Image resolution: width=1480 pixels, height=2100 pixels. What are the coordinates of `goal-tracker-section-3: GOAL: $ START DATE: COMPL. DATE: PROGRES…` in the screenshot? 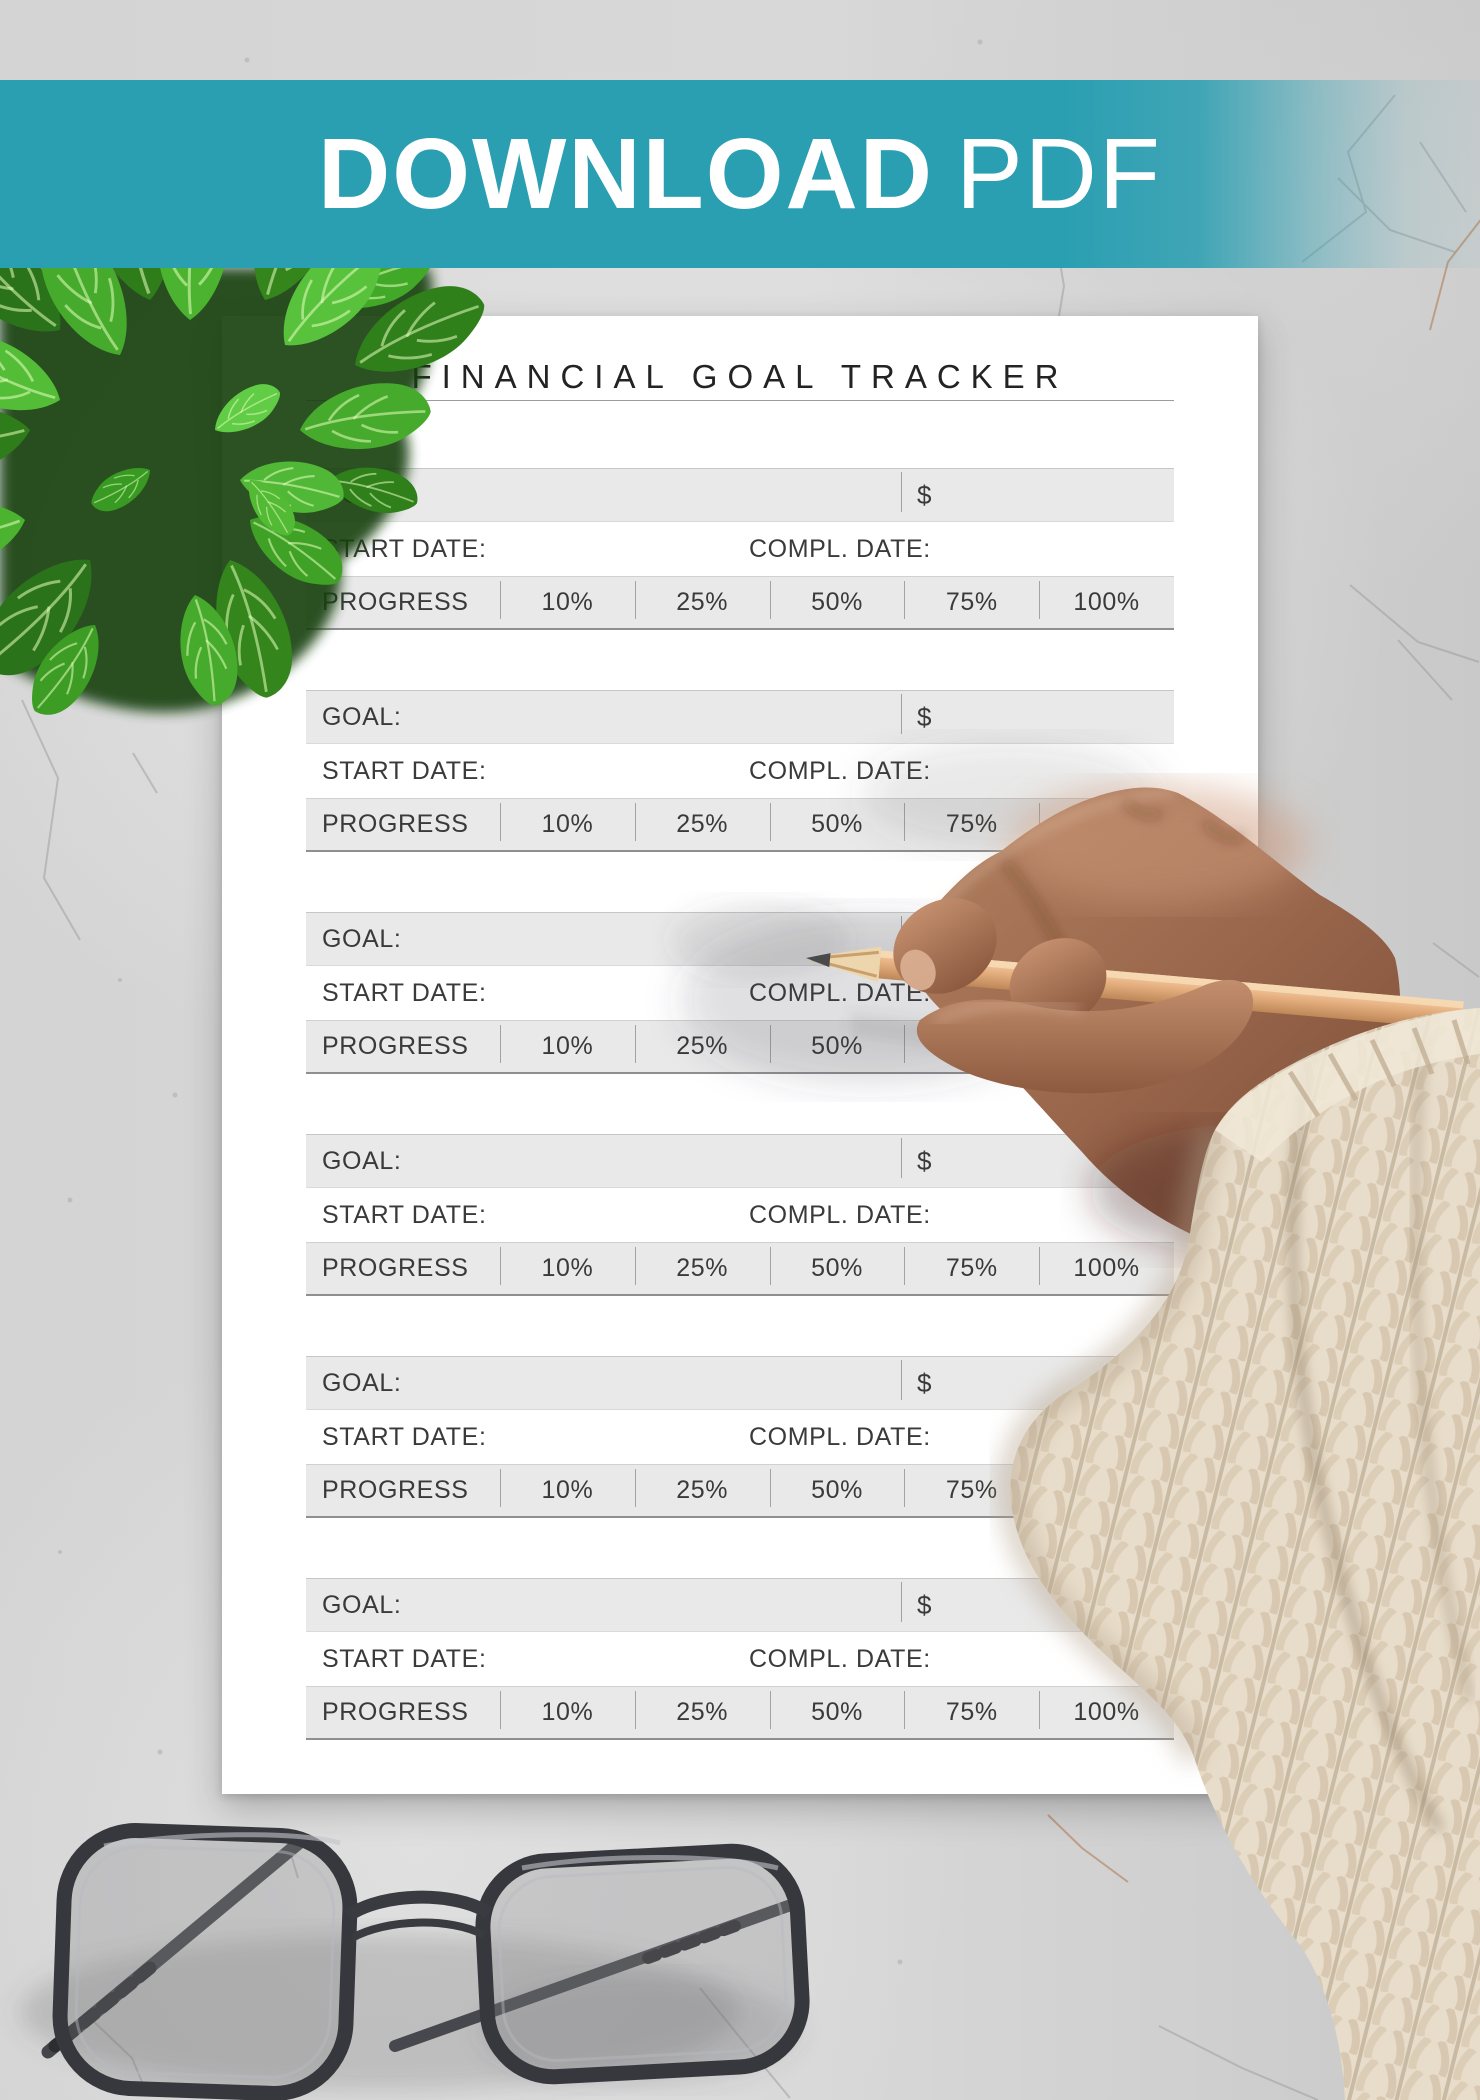 It's located at (740, 993).